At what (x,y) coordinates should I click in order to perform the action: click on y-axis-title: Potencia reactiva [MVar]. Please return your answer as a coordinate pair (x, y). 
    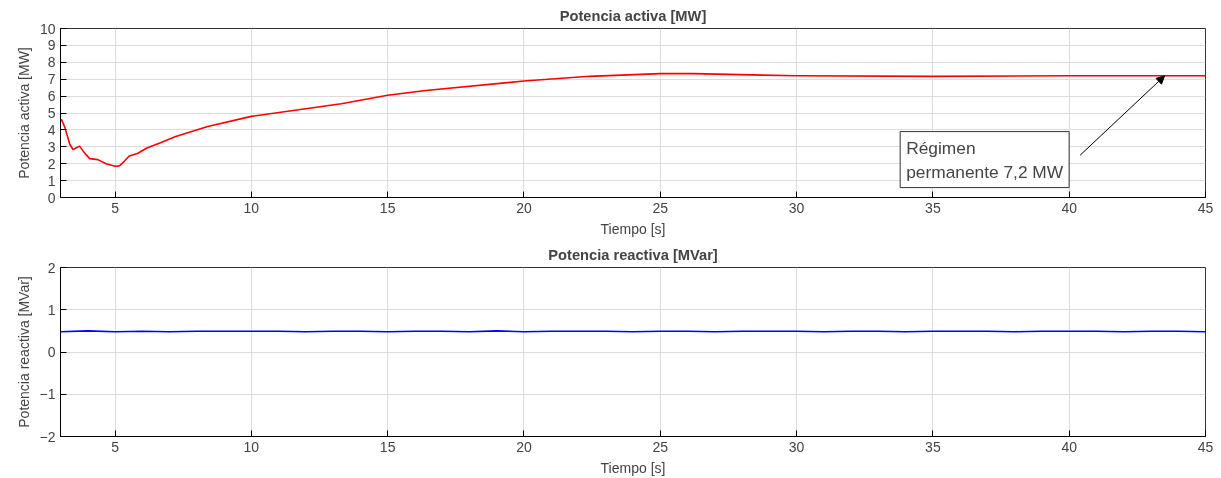
    Looking at the image, I should click on (23, 352).